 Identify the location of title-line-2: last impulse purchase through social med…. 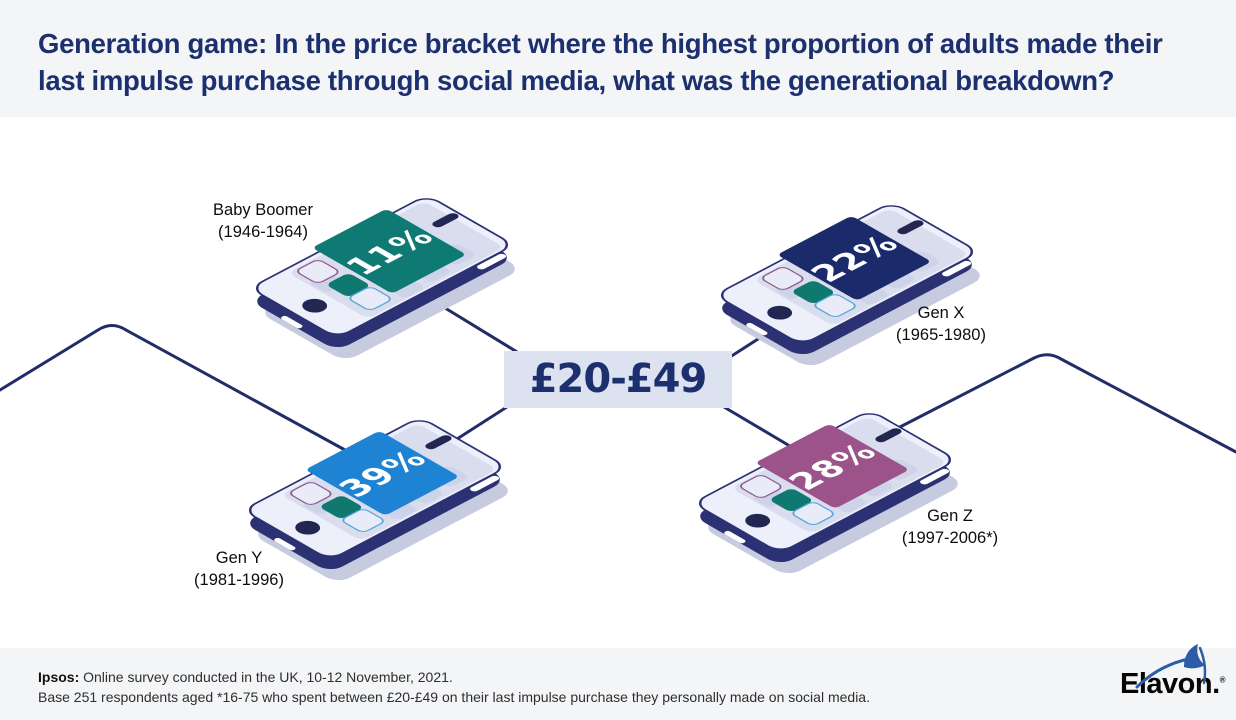
(576, 80).